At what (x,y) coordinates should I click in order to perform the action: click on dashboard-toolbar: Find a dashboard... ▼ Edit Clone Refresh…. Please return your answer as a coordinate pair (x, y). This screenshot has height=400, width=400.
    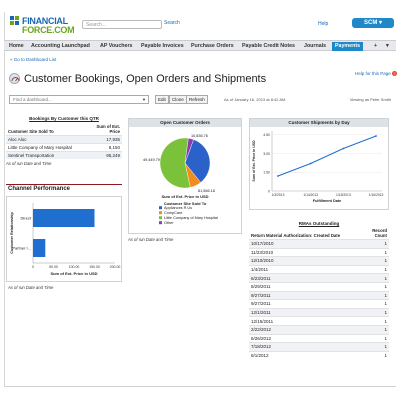
    Looking at the image, I should click on (200, 99).